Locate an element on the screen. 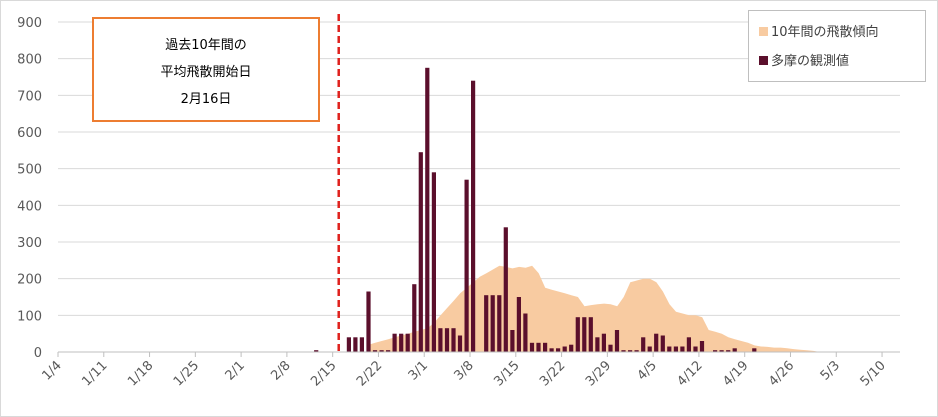 This screenshot has width=938, height=417. x-tick-label: 3/15 is located at coordinates (506, 373).